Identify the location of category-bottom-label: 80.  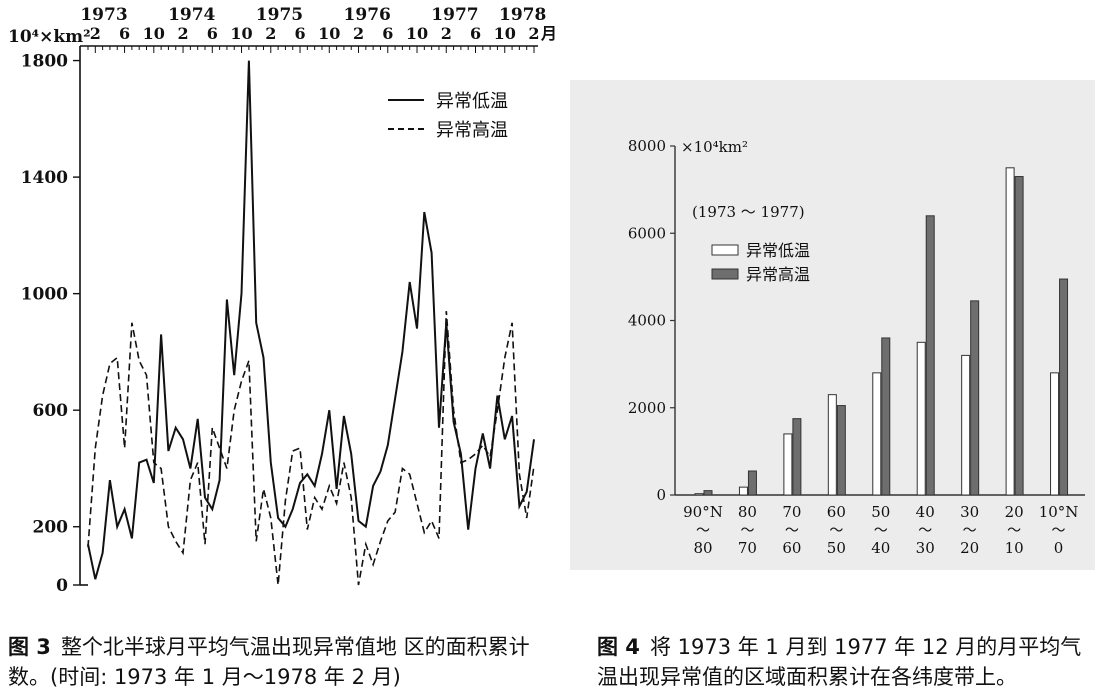
(702, 548).